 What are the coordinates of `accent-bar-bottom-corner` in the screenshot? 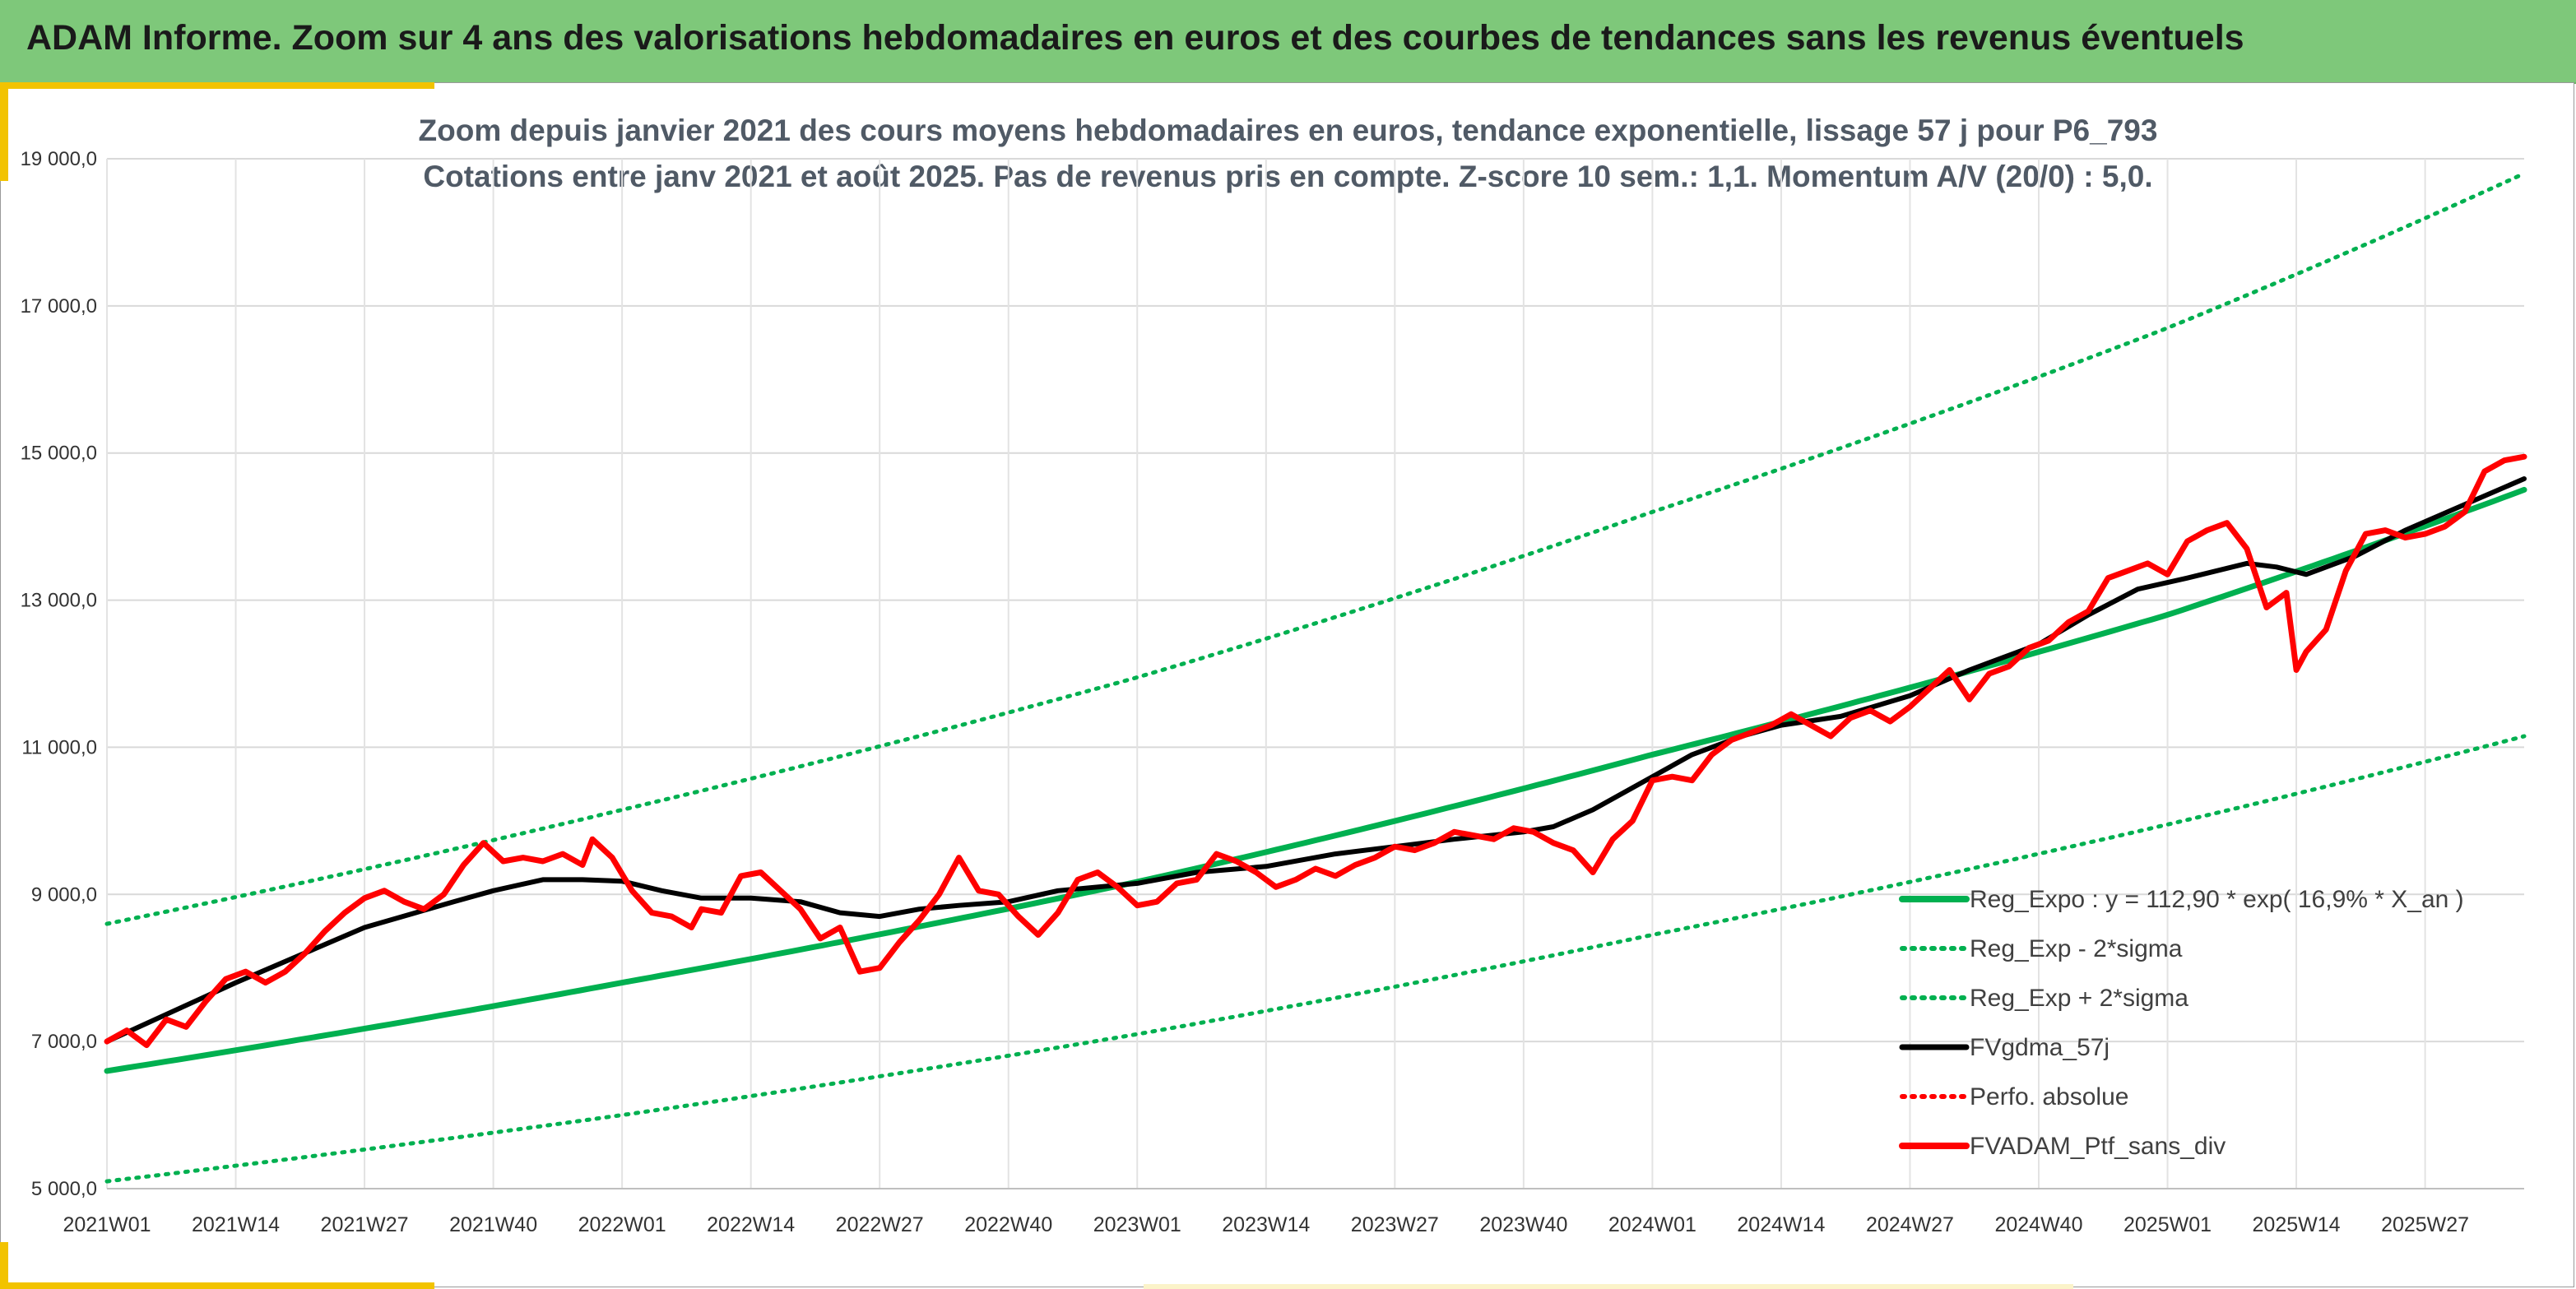 It's located at (4, 1265).